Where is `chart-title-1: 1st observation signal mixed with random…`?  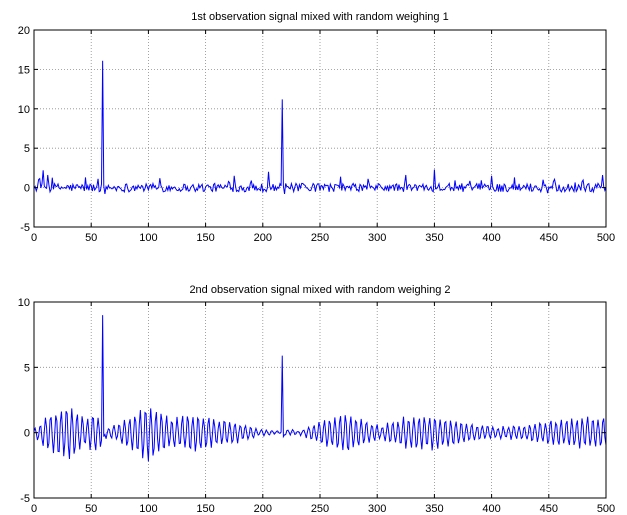
chart-title-1: 1st observation signal mixed with random… is located at coordinates (319, 17).